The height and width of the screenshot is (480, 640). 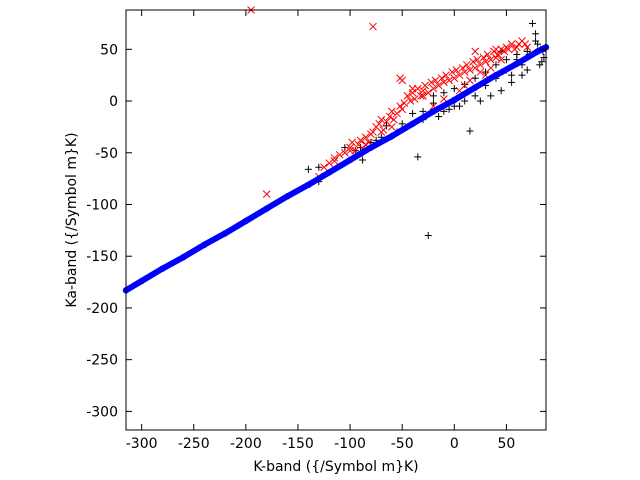 I want to click on x-axis-label: K-band ({/Symbol m}K), so click(x=335, y=467).